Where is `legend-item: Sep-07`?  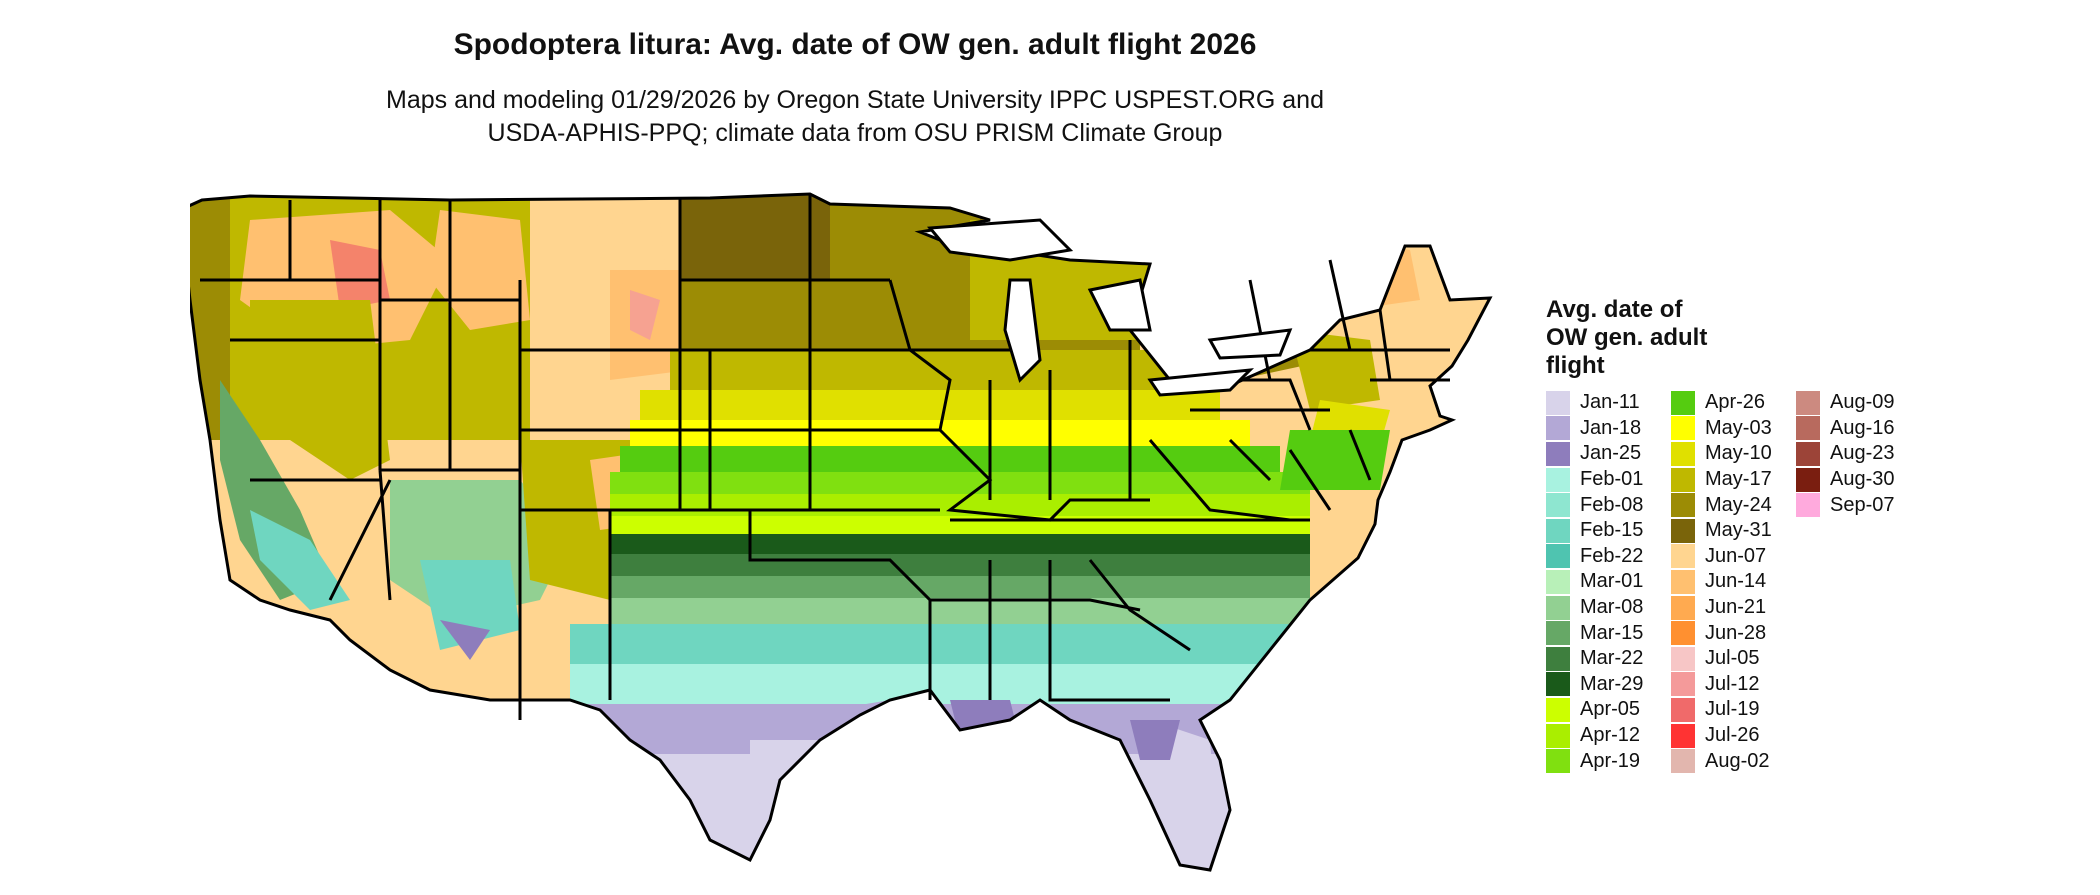 legend-item: Sep-07 is located at coordinates (1858, 505).